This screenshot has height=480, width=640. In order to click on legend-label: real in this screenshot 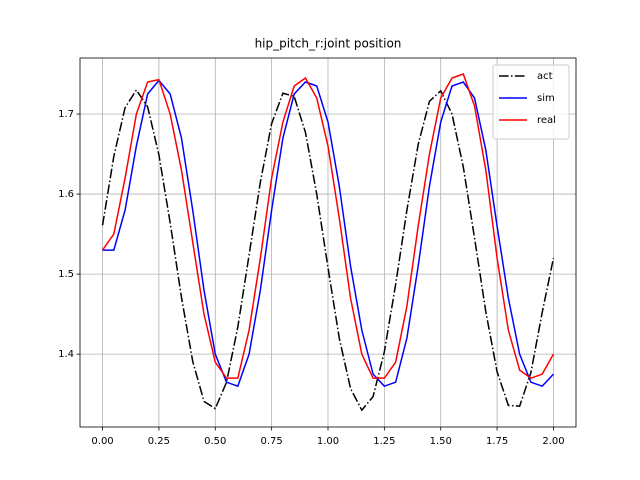, I will do `click(546, 120)`.